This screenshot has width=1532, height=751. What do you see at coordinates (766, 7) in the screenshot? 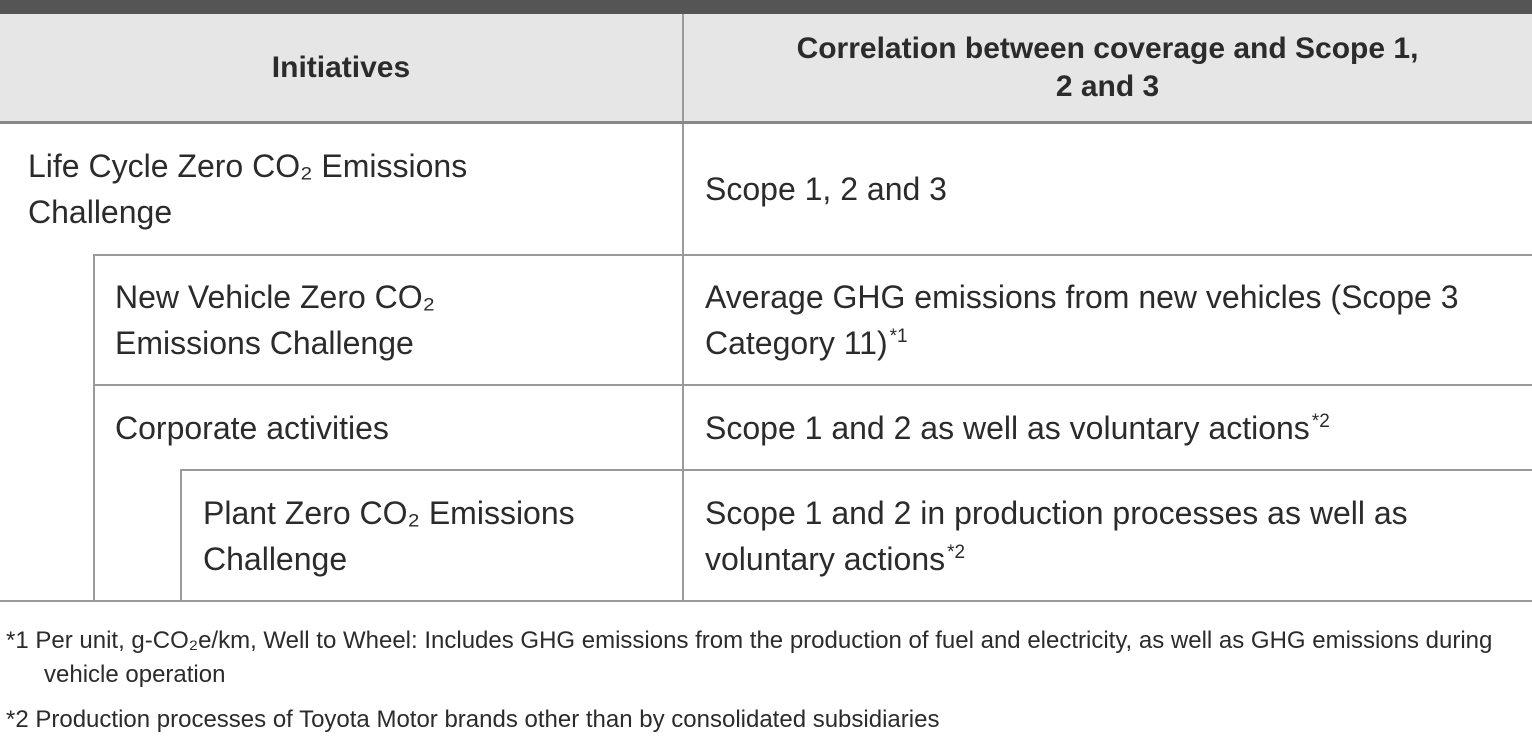
I see `top-bar` at bounding box center [766, 7].